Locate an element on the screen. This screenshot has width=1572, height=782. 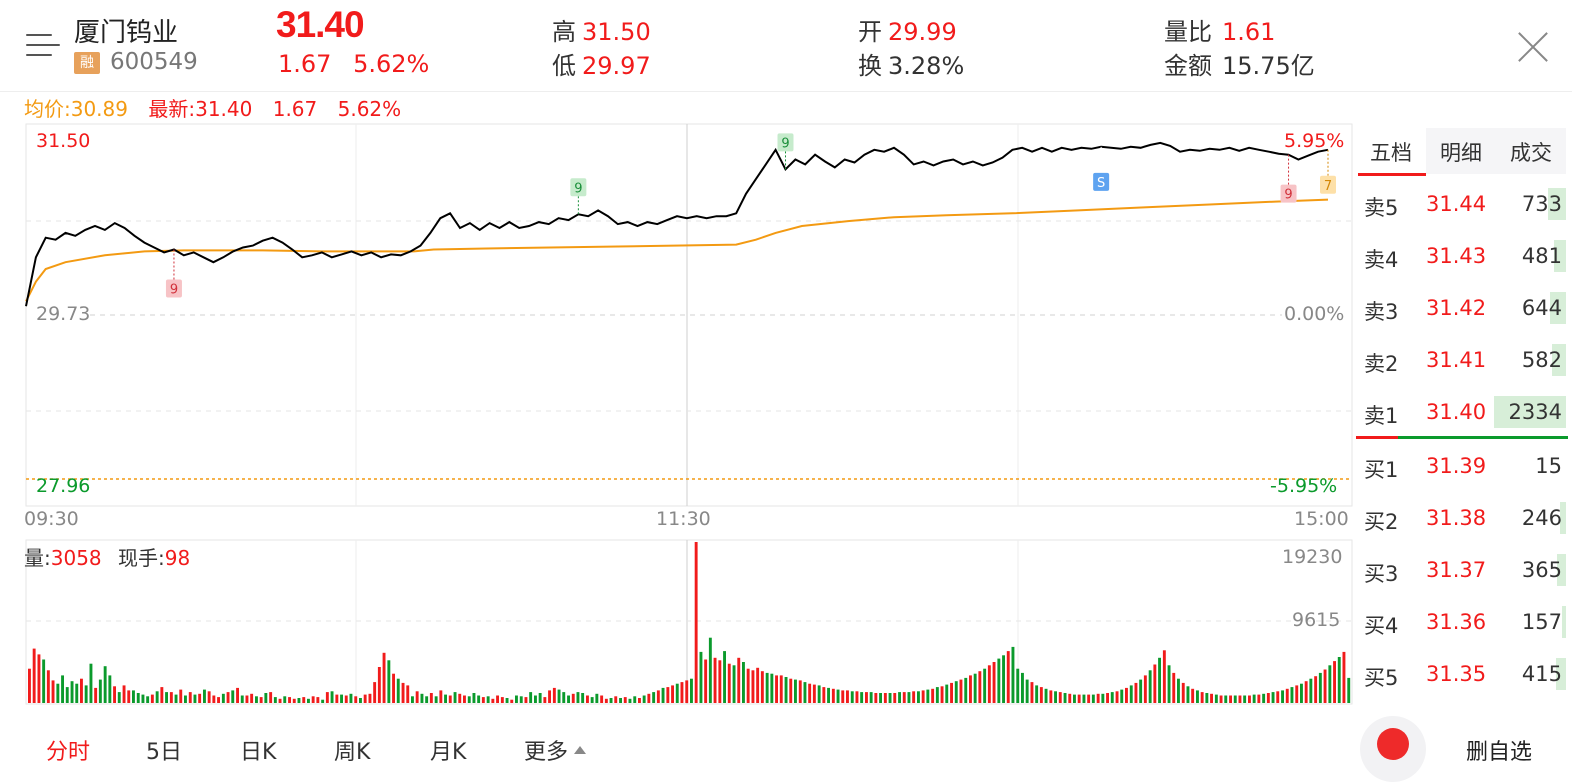
ask-row: 卖1 31.40 2334 is located at coordinates (1461, 412).